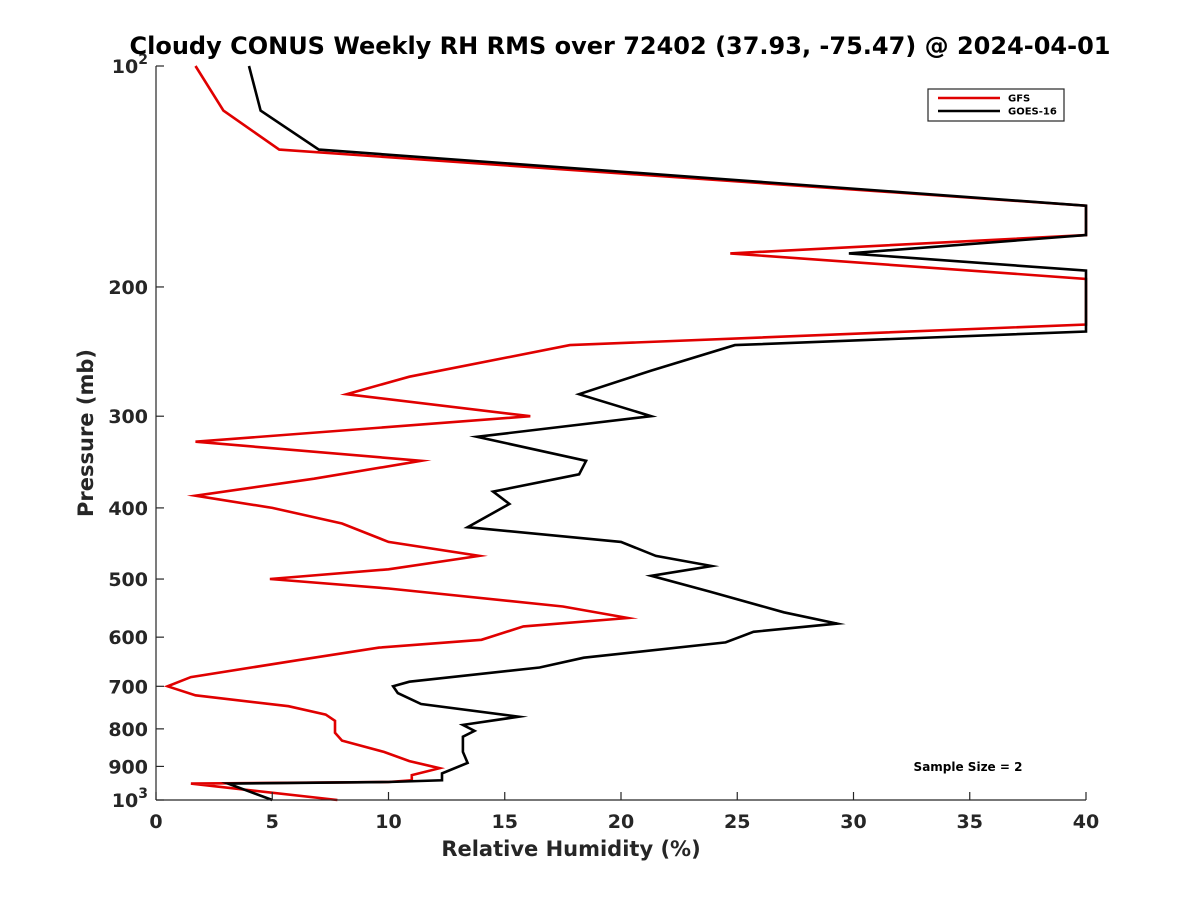 Image resolution: width=1200 pixels, height=900 pixels. What do you see at coordinates (128, 767) in the screenshot?
I see `y-tick-label: 900` at bounding box center [128, 767].